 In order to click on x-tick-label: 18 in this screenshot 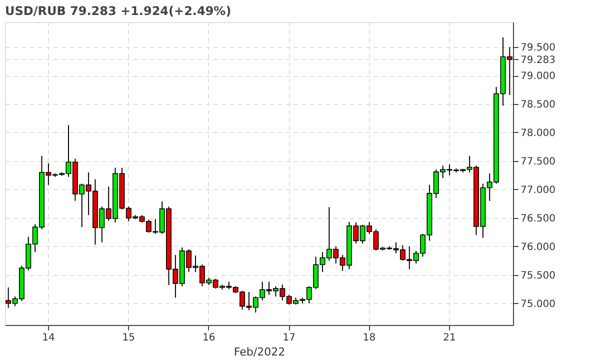, I will do `click(369, 338)`.